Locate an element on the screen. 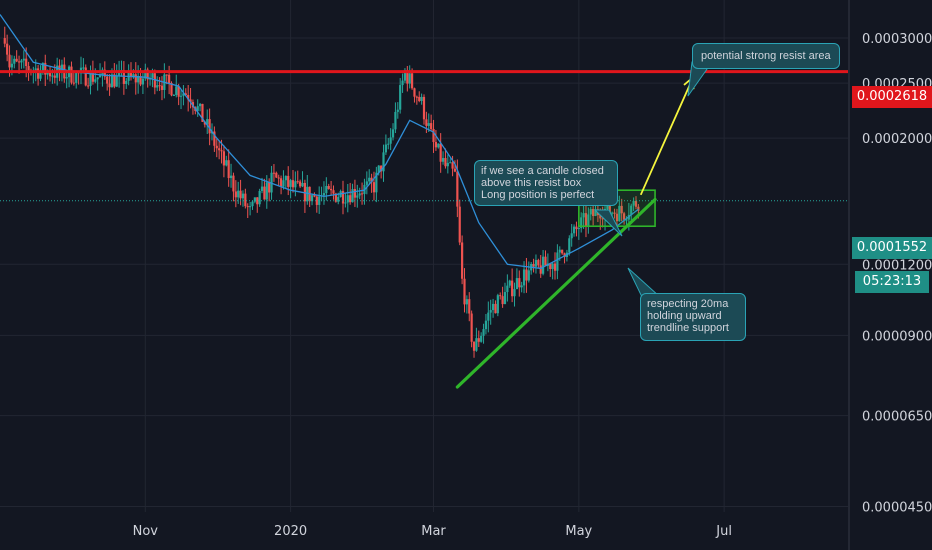 The height and width of the screenshot is (550, 932). x-axis: Nov 2020 Mar May Jul is located at coordinates (432, 531).